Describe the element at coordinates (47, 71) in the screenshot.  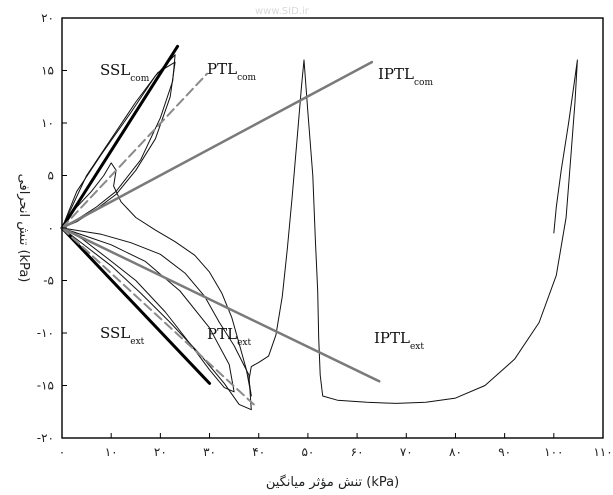
I see `y-tick-label: ۱۵` at that location.